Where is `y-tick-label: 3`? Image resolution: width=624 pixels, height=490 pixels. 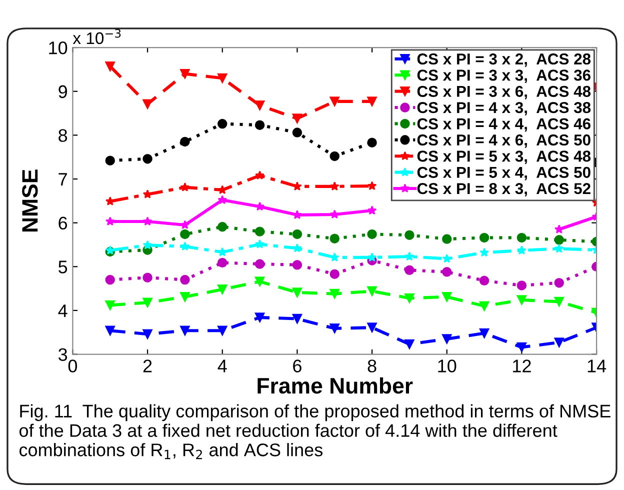
y-tick-label: 3 is located at coordinates (63, 354).